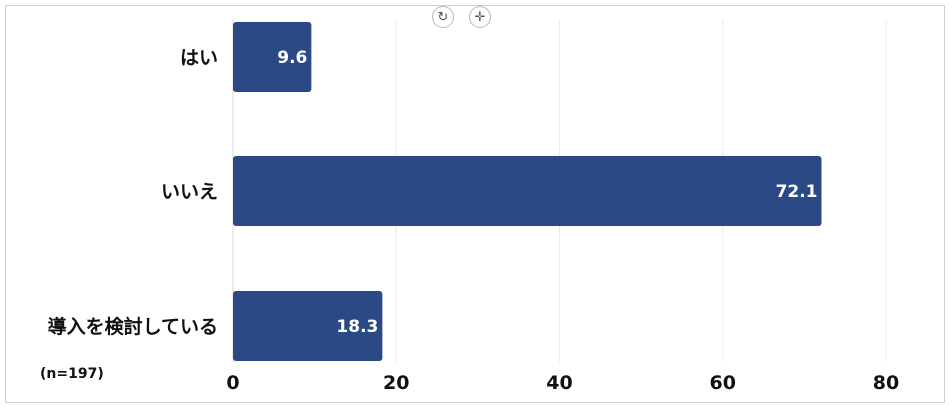  I want to click on data-label: 18.3, so click(357, 327).